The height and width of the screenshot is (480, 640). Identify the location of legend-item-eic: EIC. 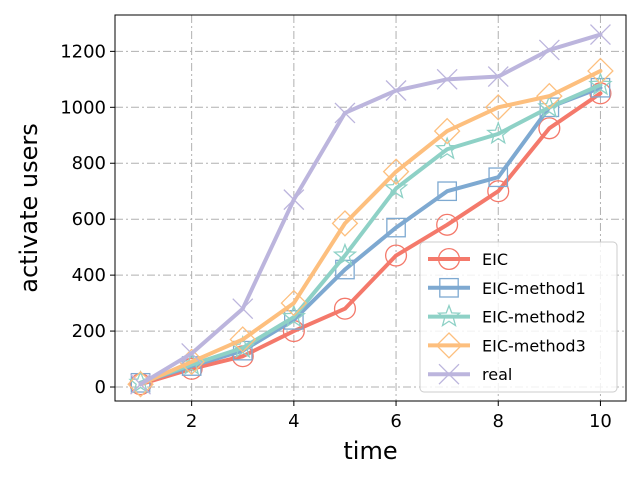
(468, 259).